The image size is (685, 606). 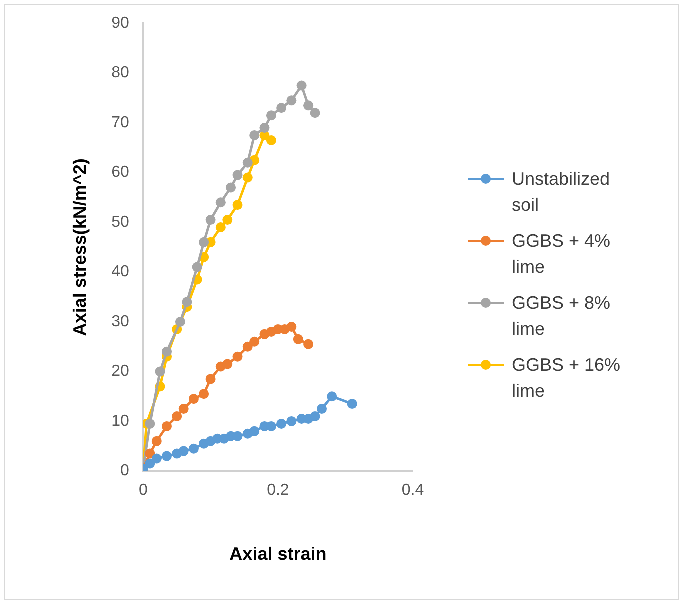 I want to click on y-axis-title: Axial stress(kN/m^2), so click(x=80, y=247).